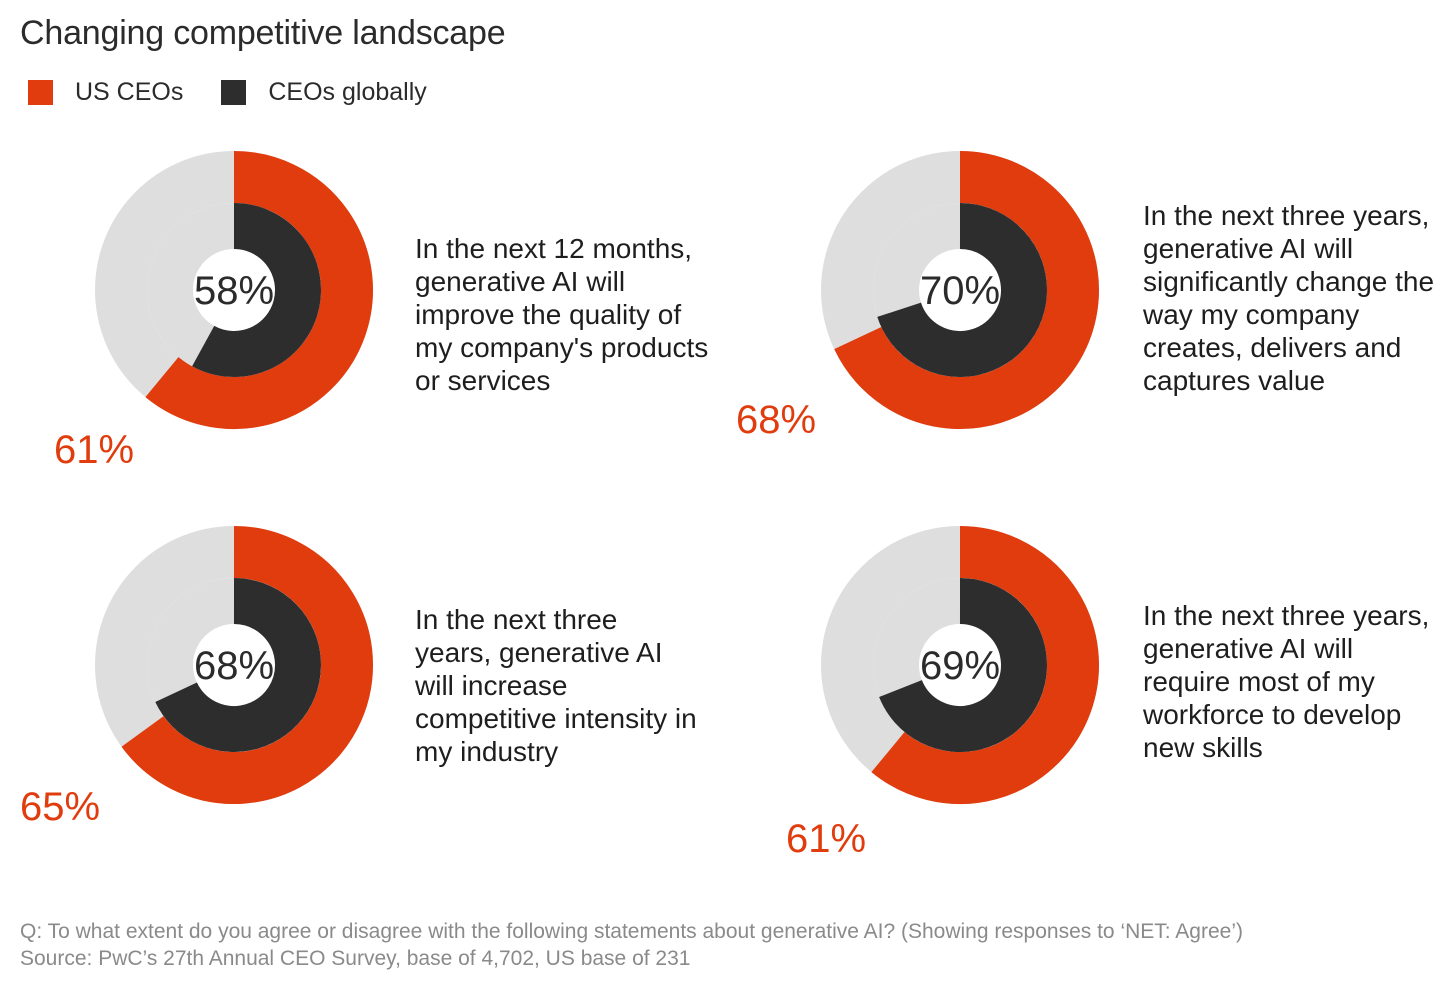 The height and width of the screenshot is (983, 1456). I want to click on legend-label-ceos-globally: CEOs globally, so click(347, 92).